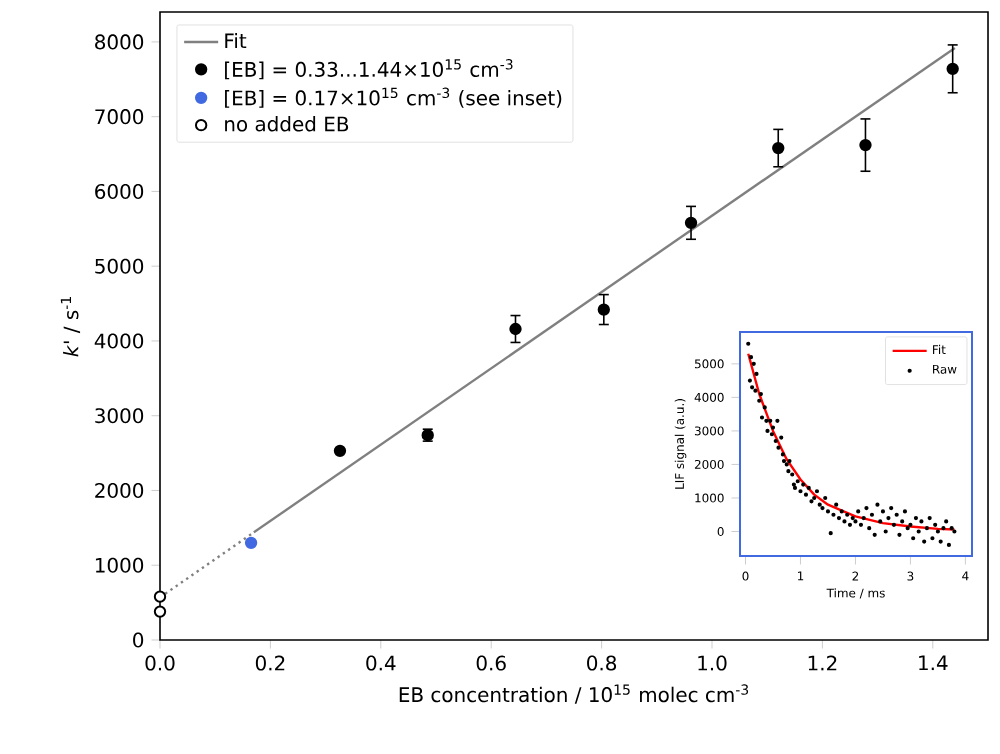 This screenshot has width=1000, height=754. Describe the element at coordinates (393, 97) in the screenshot. I see `legend-label: [EB] = 0.17×10$^{15}$ cm$^{-3}$ (see inset)` at that location.